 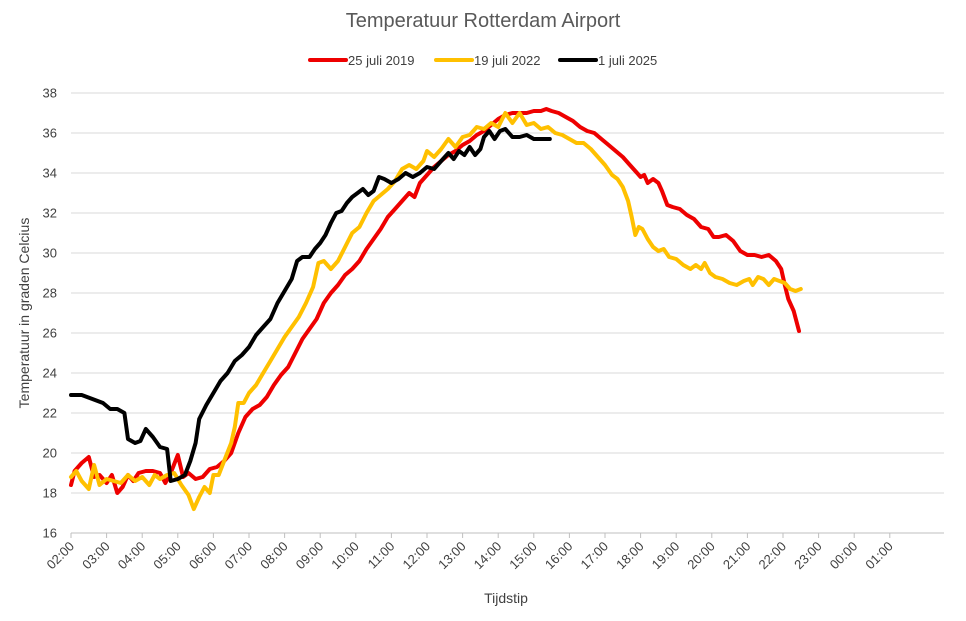 What do you see at coordinates (506, 598) in the screenshot?
I see `x-axis-label: Tijdstip` at bounding box center [506, 598].